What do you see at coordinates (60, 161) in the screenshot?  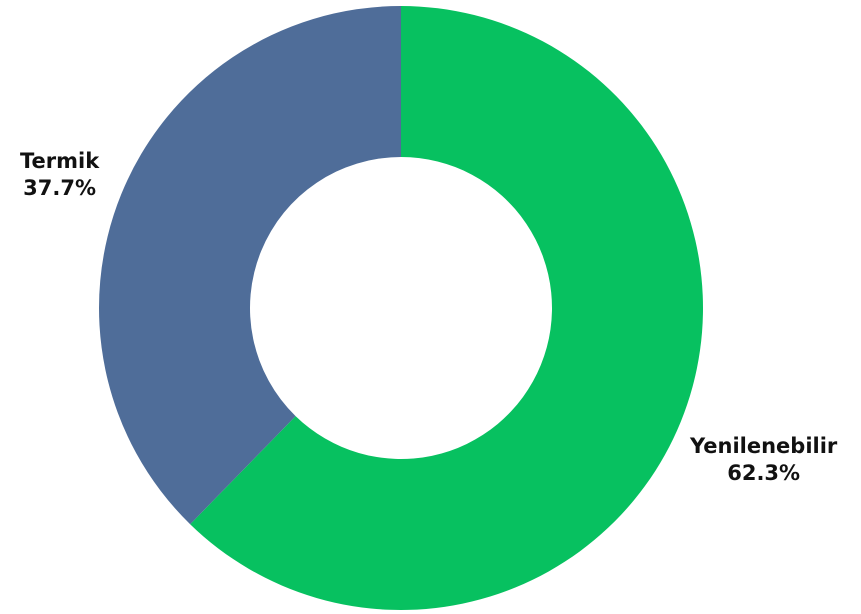 I see `slice-label-name: Termik` at bounding box center [60, 161].